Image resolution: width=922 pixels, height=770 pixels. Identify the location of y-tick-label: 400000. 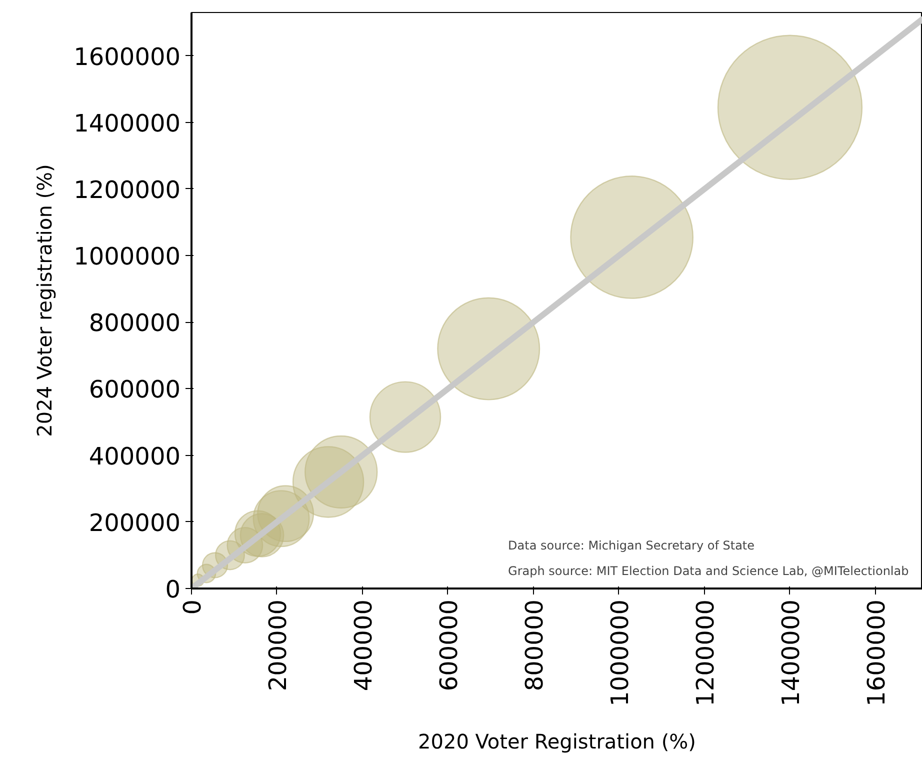
(134, 456).